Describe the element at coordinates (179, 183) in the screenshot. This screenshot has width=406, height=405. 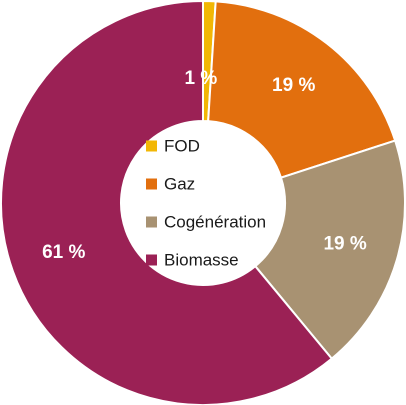
I see `legend-label-gaz: Gaz` at that location.